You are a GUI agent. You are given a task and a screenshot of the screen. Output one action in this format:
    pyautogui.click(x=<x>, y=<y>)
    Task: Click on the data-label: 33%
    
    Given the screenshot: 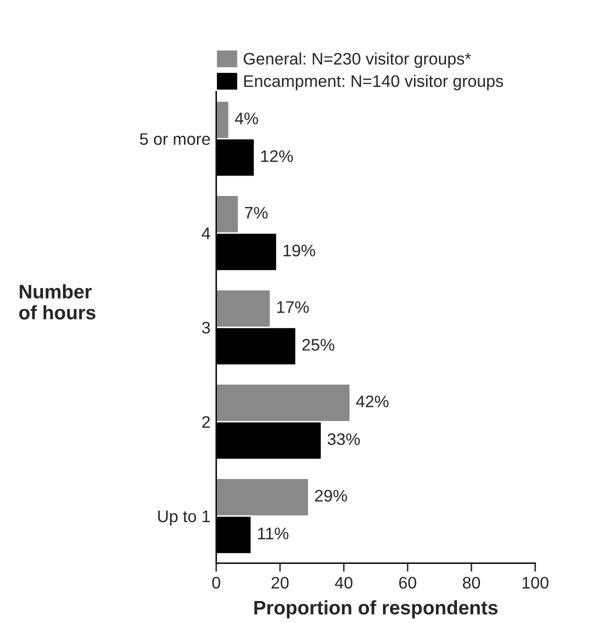 What is the action you would take?
    pyautogui.click(x=344, y=439)
    